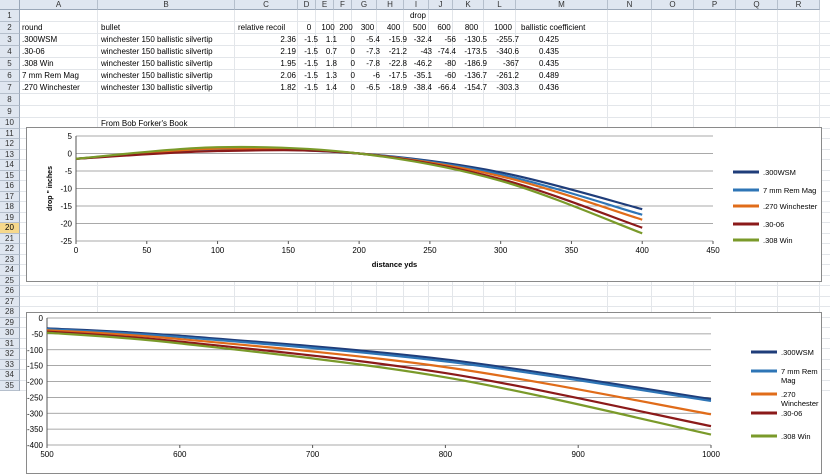 Image resolution: width=830 pixels, height=475 pixels. Describe the element at coordinates (422, 75) in the screenshot. I see `table-cell: -35.1` at that location.